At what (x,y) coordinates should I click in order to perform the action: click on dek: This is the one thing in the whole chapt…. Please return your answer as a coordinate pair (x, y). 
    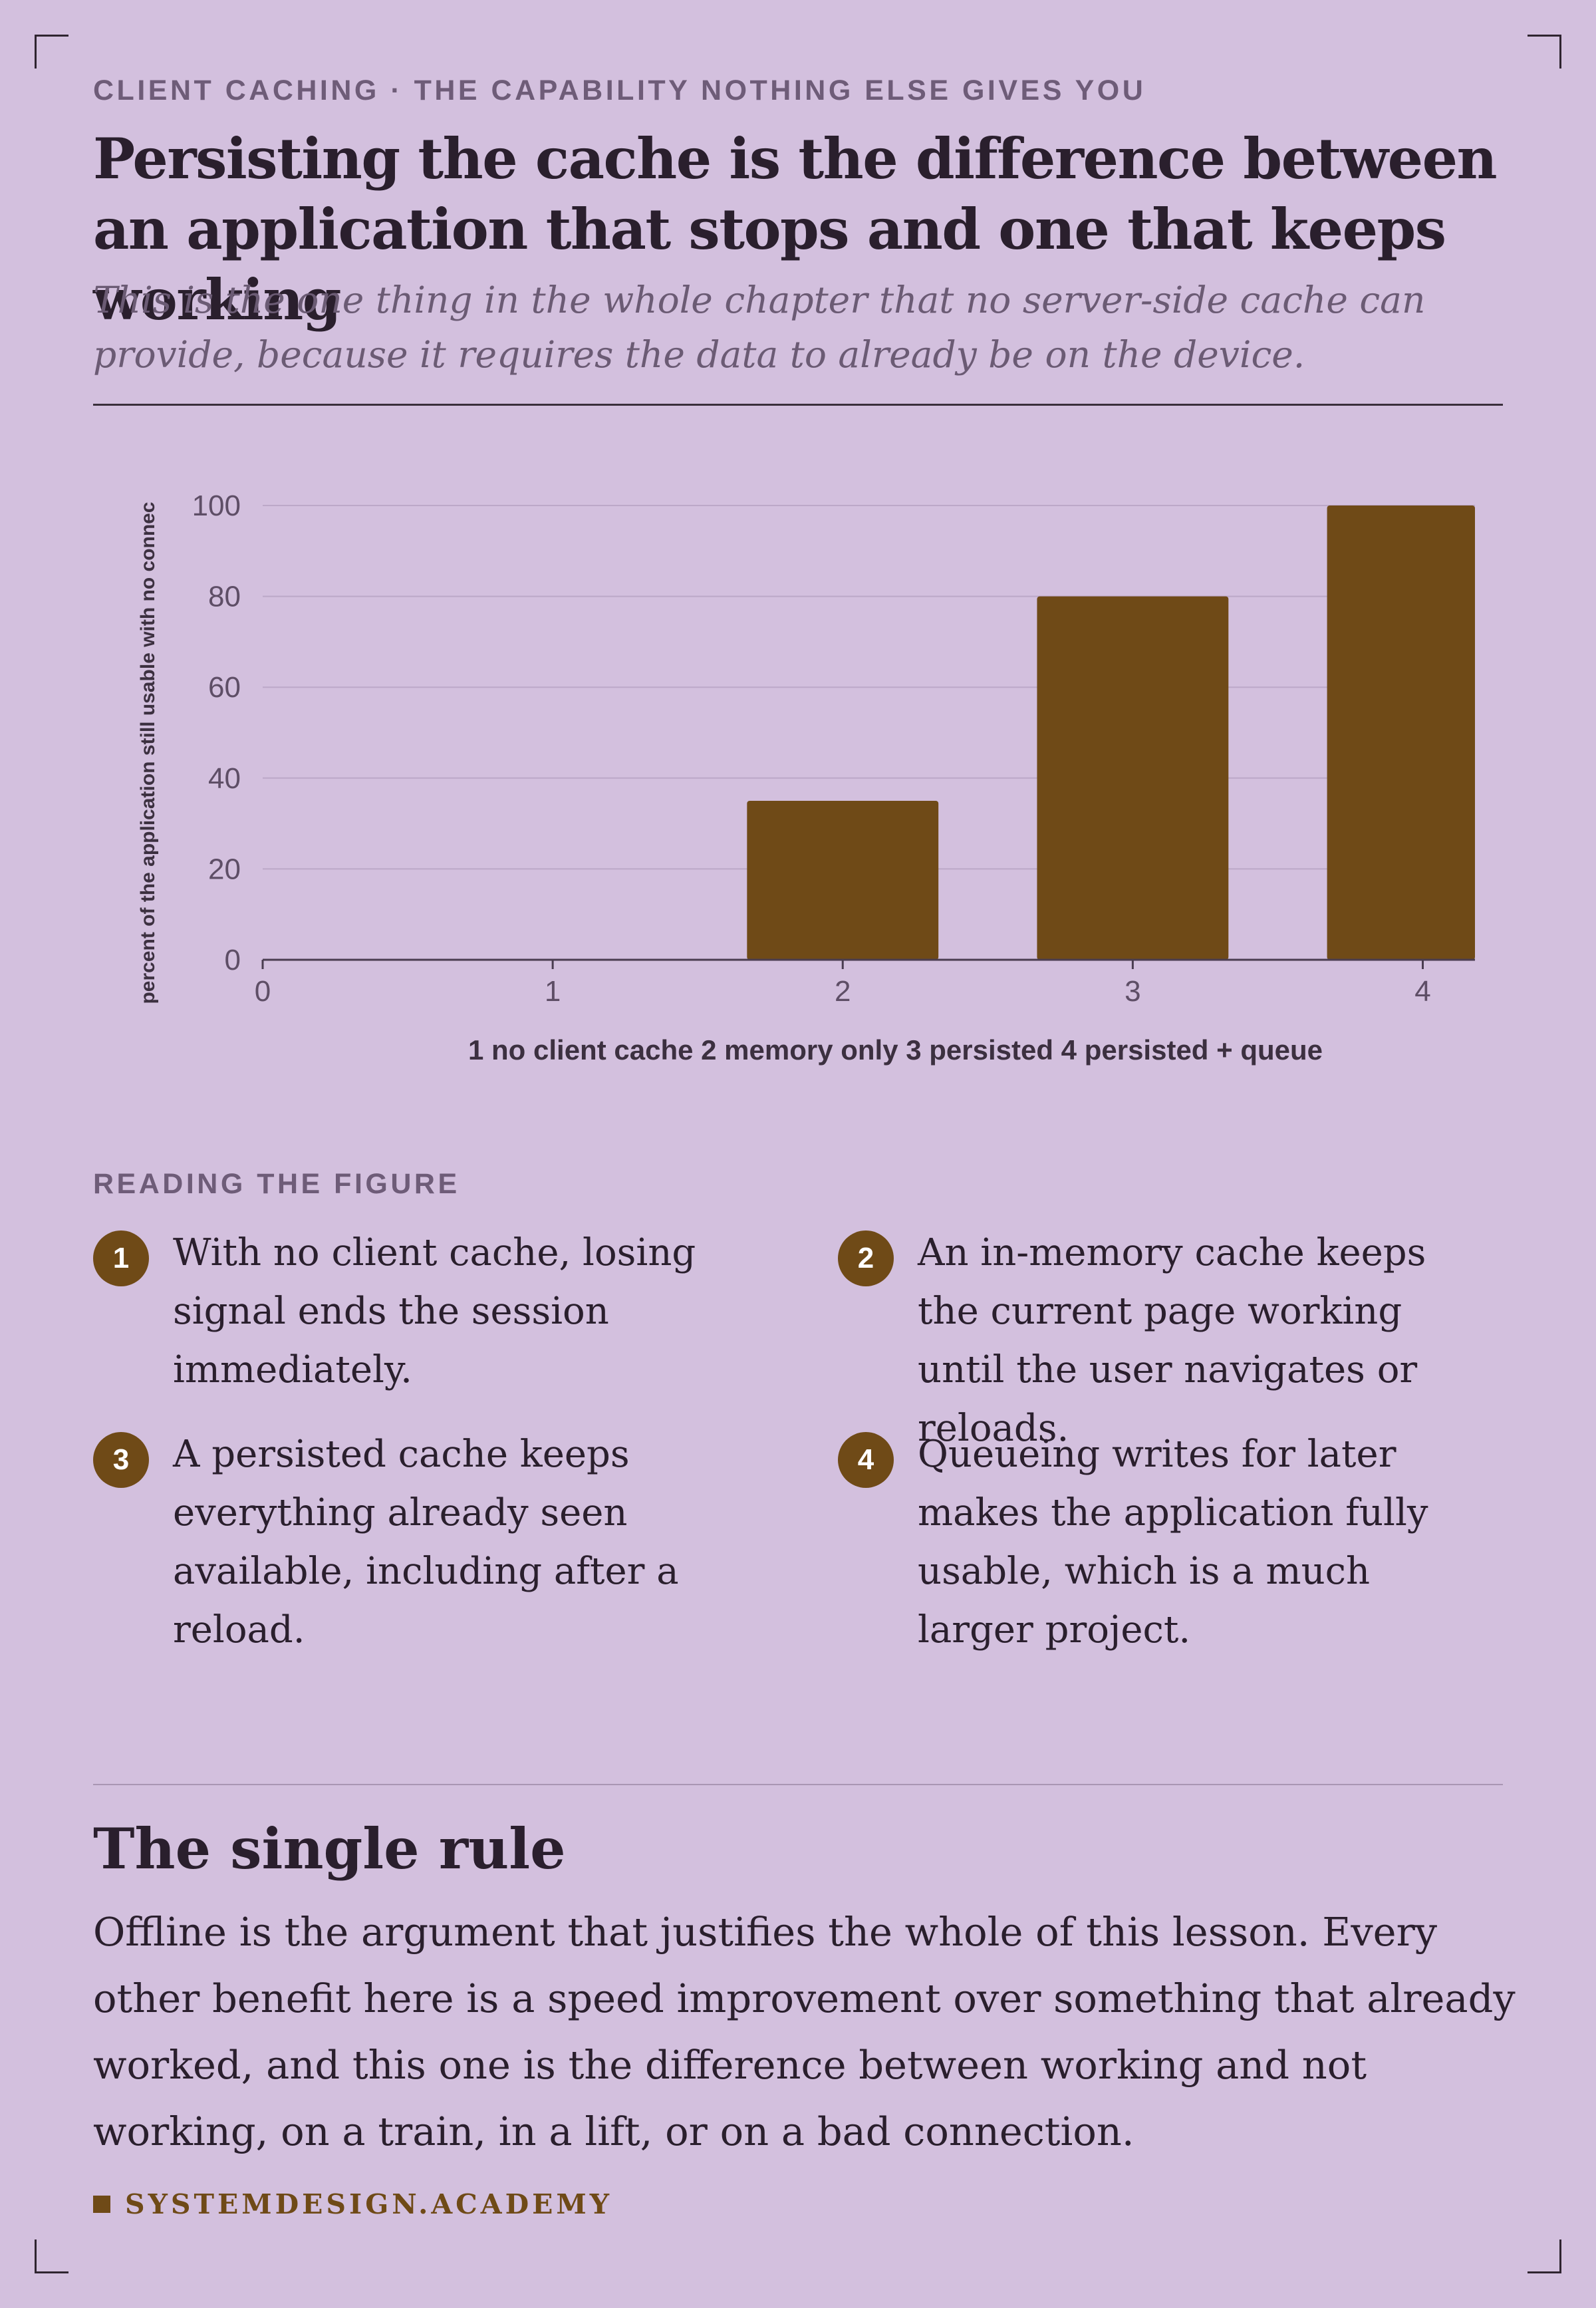
    Looking at the image, I should click on (759, 327).